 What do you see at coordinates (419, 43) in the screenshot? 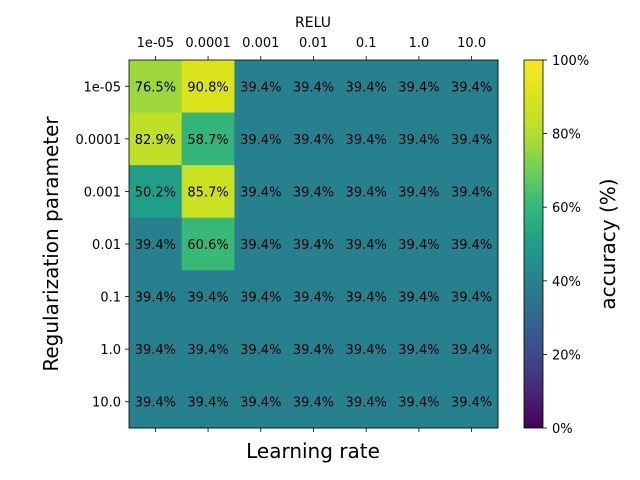
I see `x-tick-label: 1.0` at bounding box center [419, 43].